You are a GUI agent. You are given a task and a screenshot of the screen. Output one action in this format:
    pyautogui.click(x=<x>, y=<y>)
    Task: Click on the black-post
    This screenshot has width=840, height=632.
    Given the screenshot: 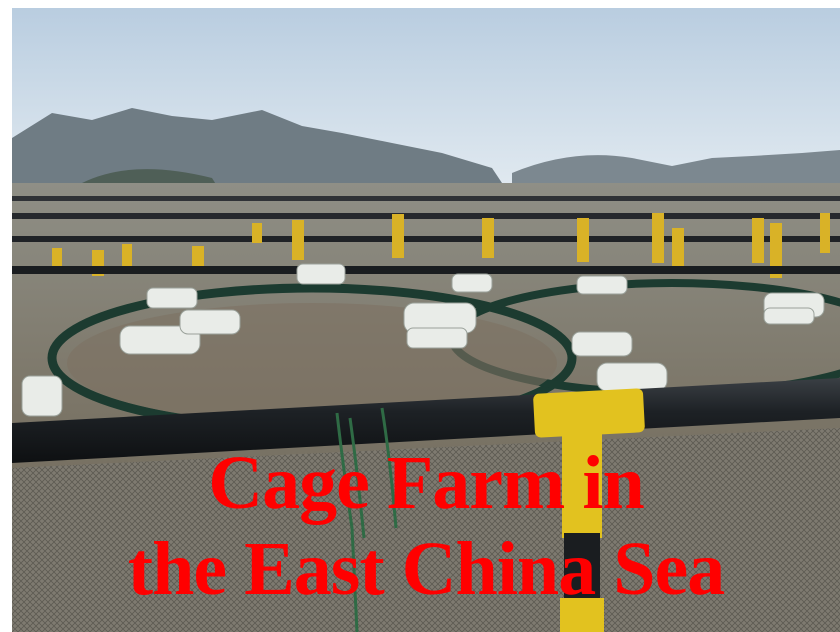 What is the action you would take?
    pyautogui.click(x=582, y=568)
    